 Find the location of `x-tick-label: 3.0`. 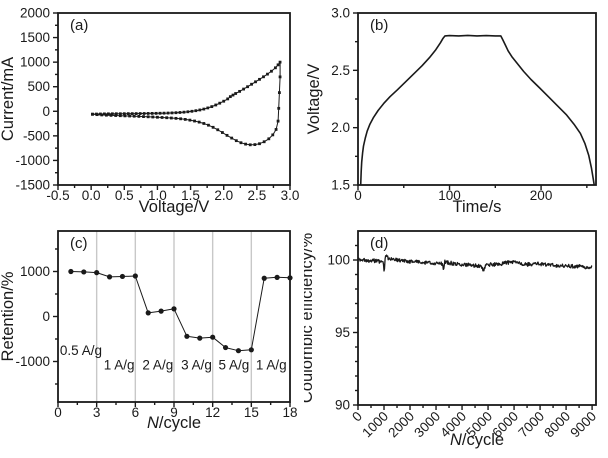

x-tick-label: 3.0 is located at coordinates (290, 195).